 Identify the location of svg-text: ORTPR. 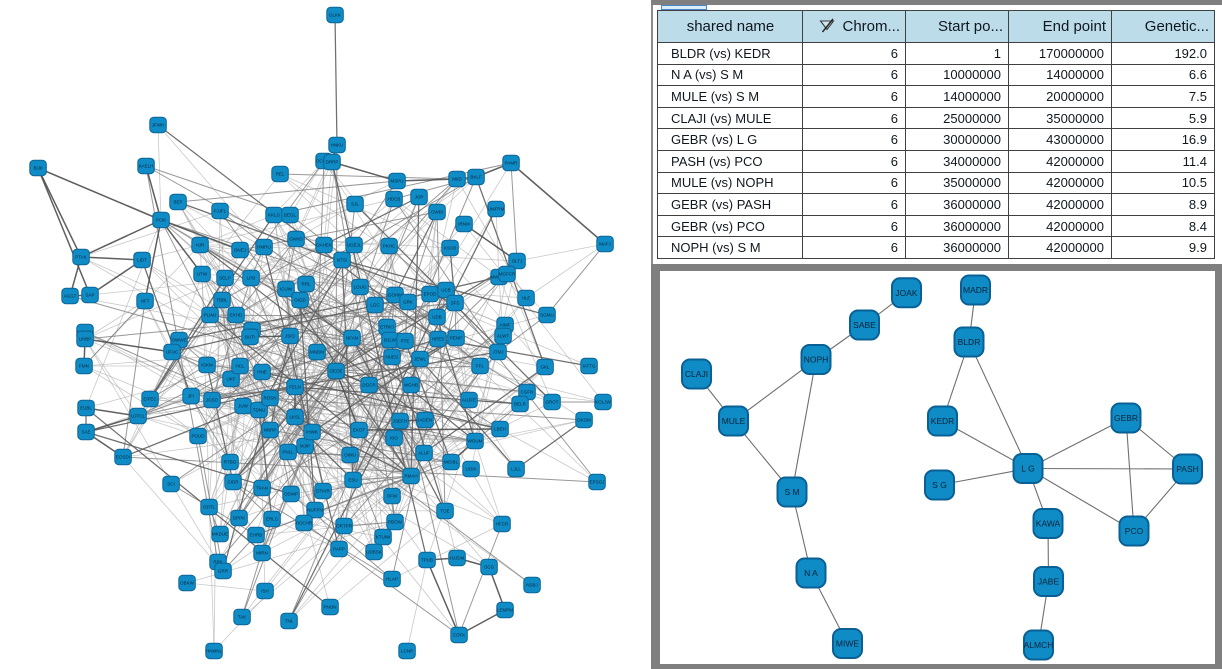
(344, 526).